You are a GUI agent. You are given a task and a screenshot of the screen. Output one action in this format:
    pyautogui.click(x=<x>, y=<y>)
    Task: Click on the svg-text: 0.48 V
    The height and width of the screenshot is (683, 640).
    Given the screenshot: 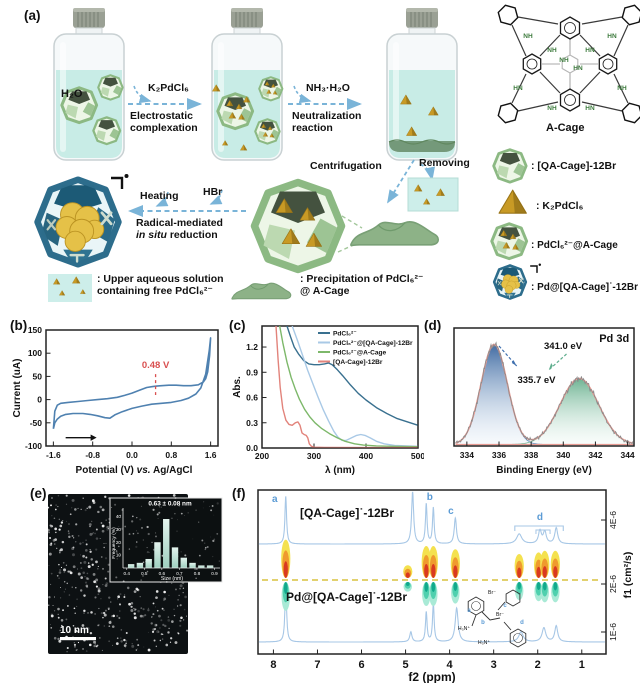 What is the action you would take?
    pyautogui.click(x=156, y=365)
    